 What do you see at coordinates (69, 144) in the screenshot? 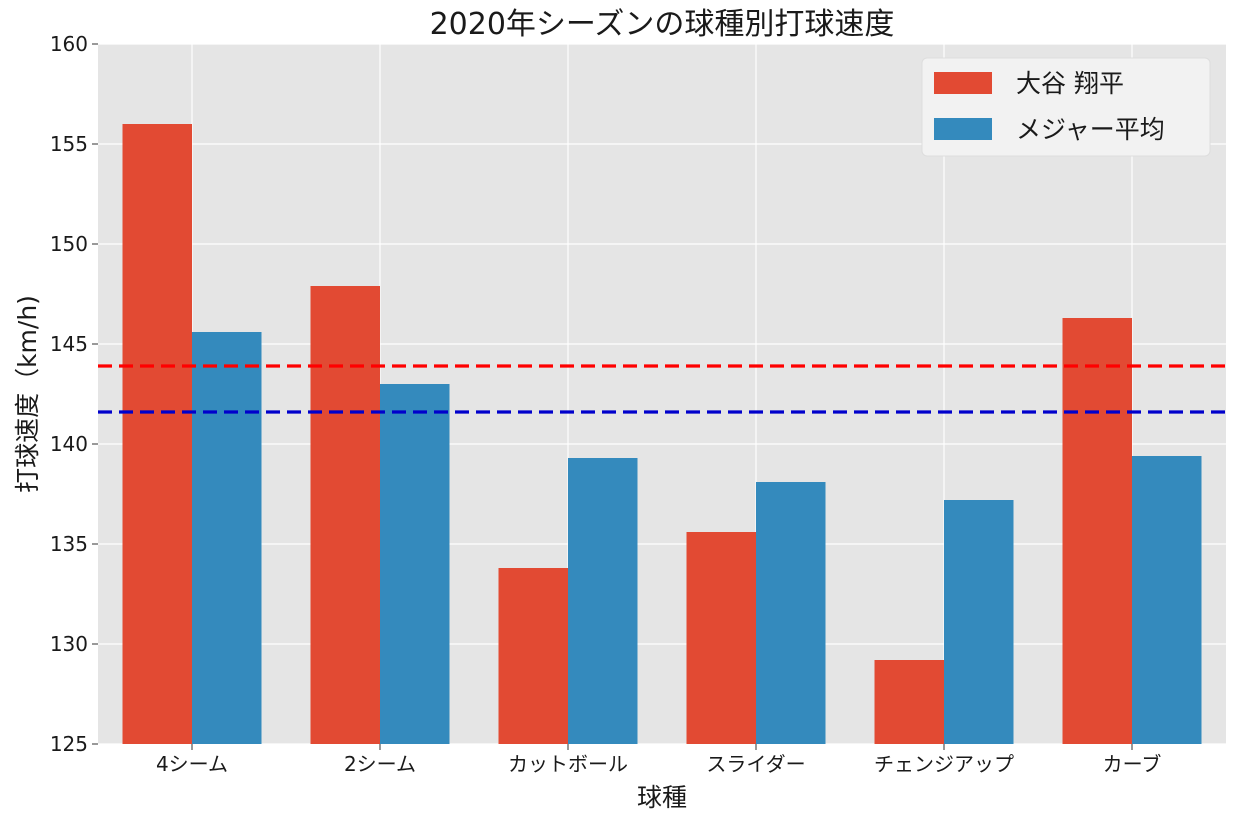
I see `y-tick-label: 155` at bounding box center [69, 144].